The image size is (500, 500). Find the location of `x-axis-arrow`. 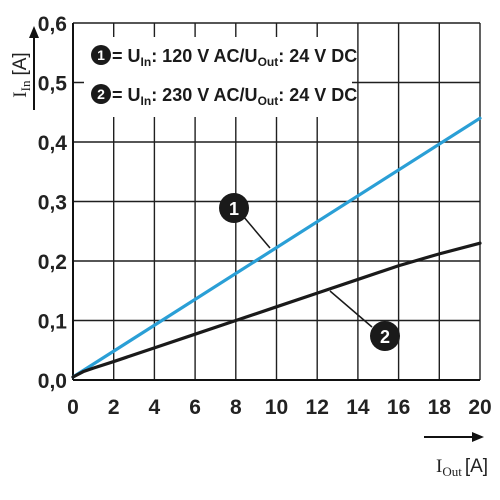

x-axis-arrow is located at coordinates (454, 437).